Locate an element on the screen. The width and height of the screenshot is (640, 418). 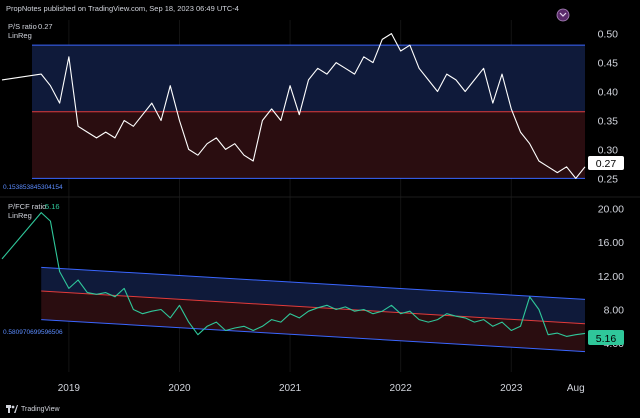
pfcf-last-badge: 5.16 is located at coordinates (606, 337).